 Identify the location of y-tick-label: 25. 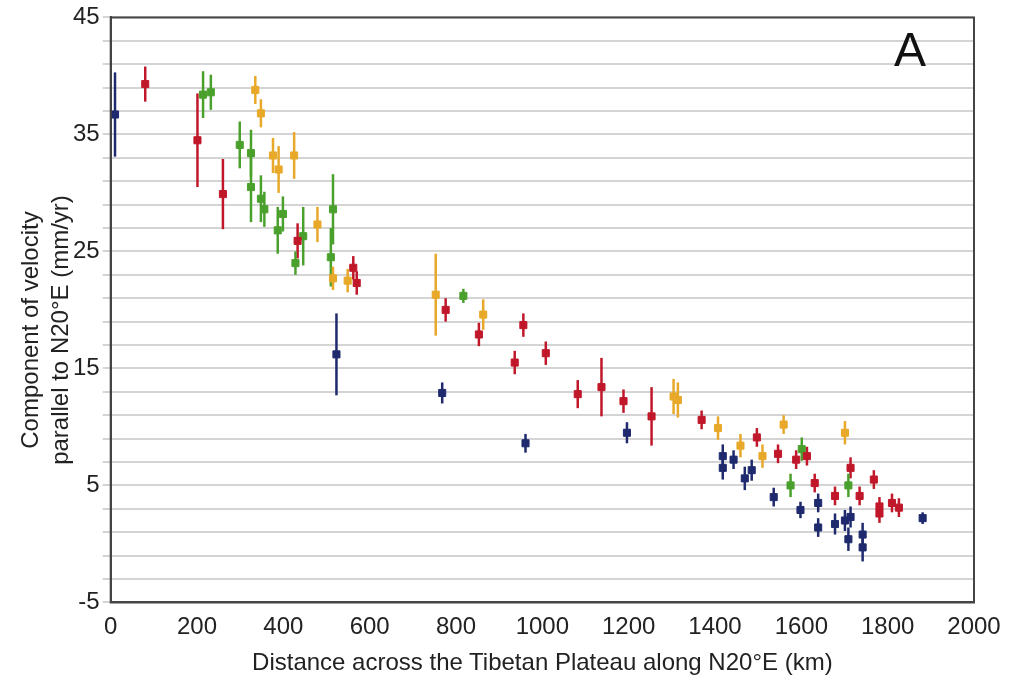
(86, 250).